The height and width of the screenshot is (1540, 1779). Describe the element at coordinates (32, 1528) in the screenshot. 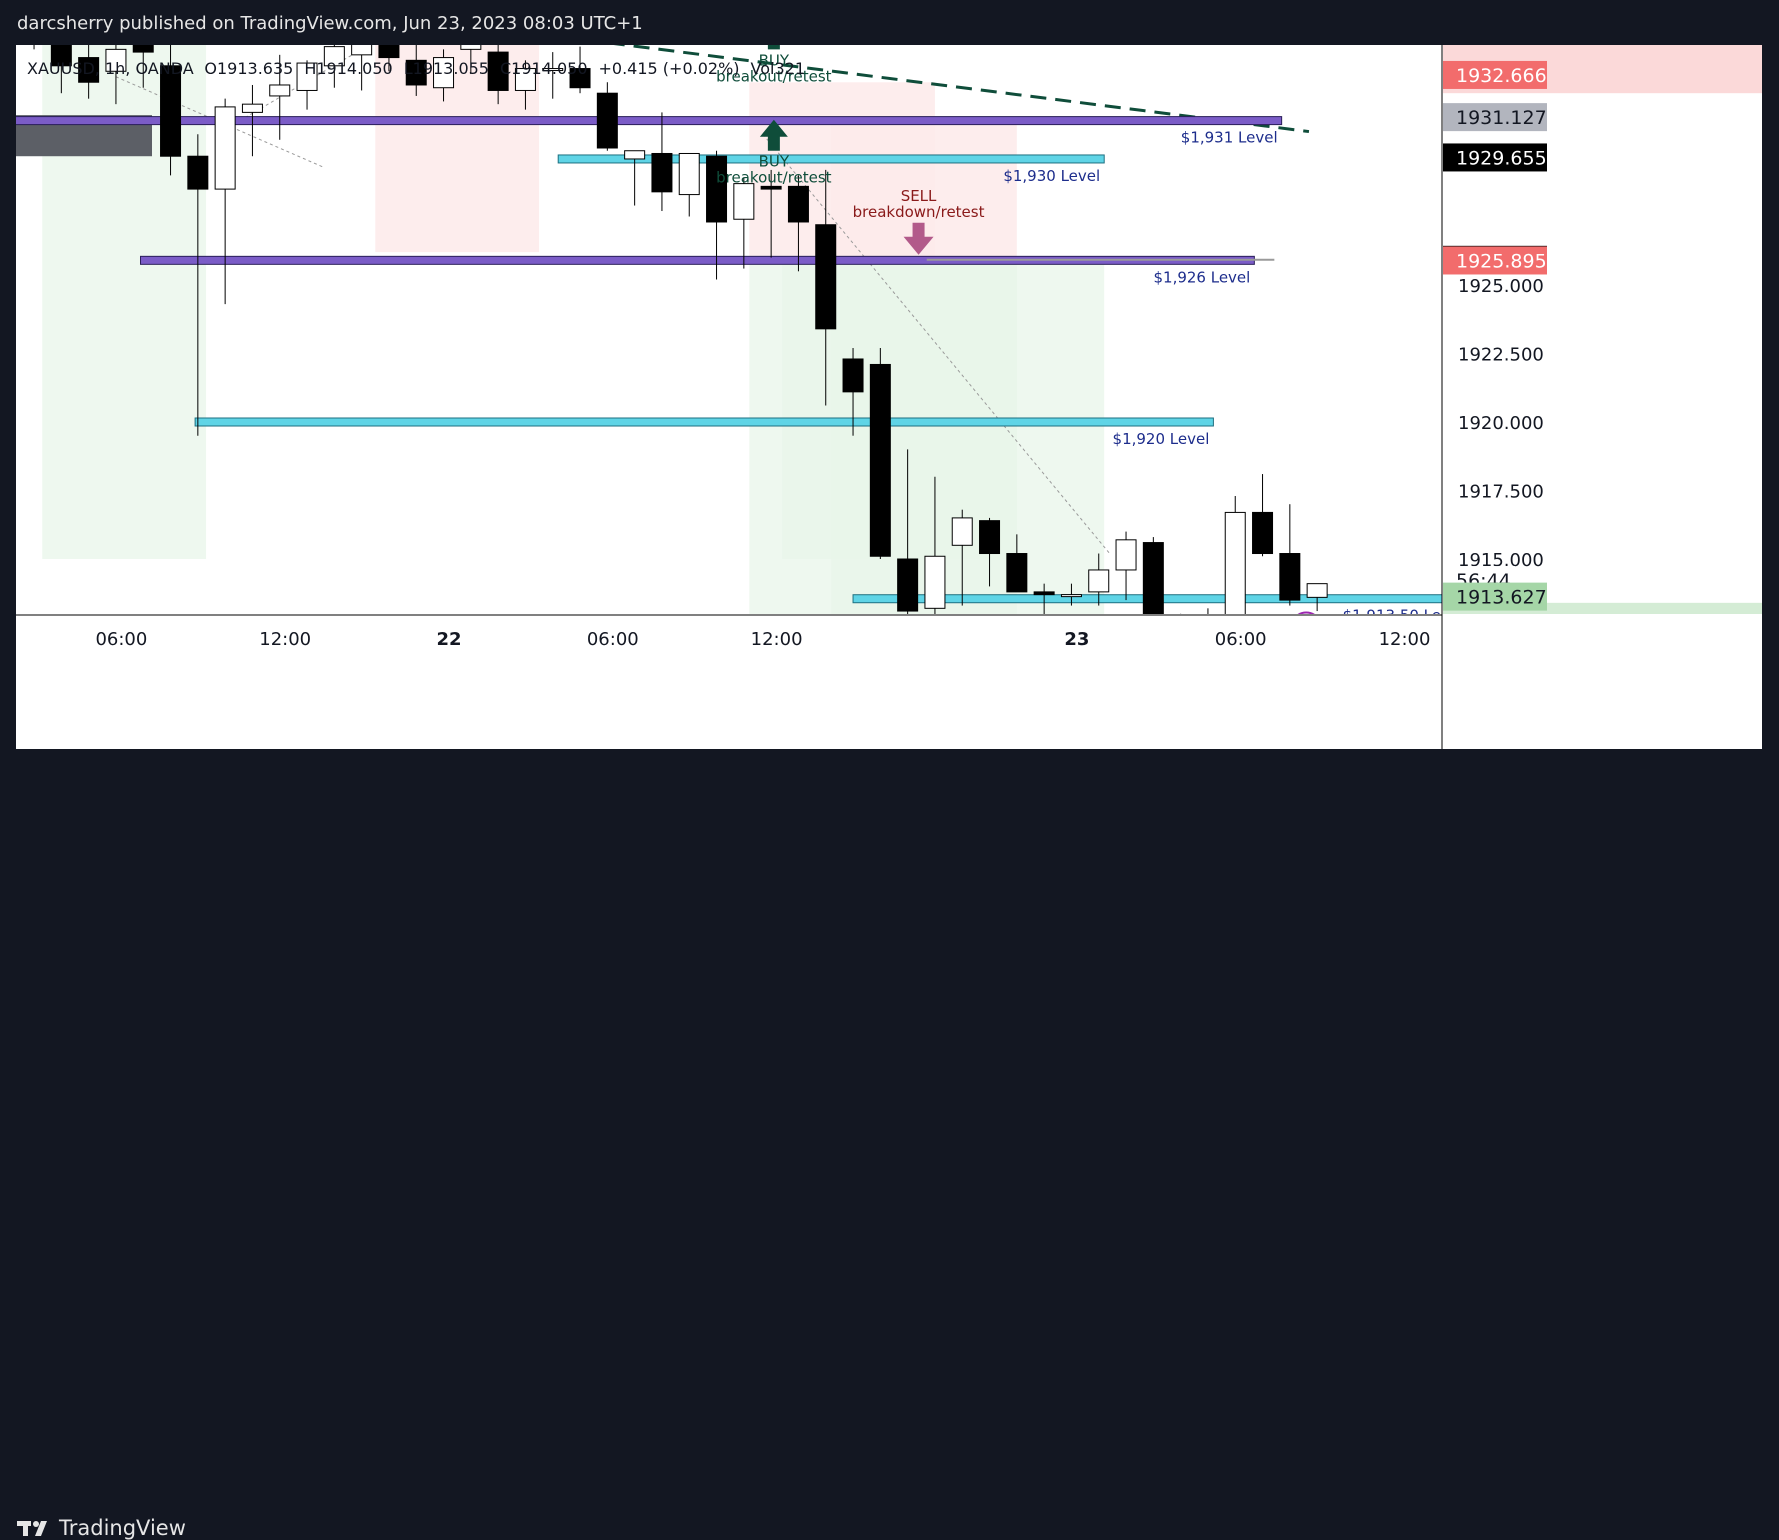

I see `tradingview-icon` at that location.